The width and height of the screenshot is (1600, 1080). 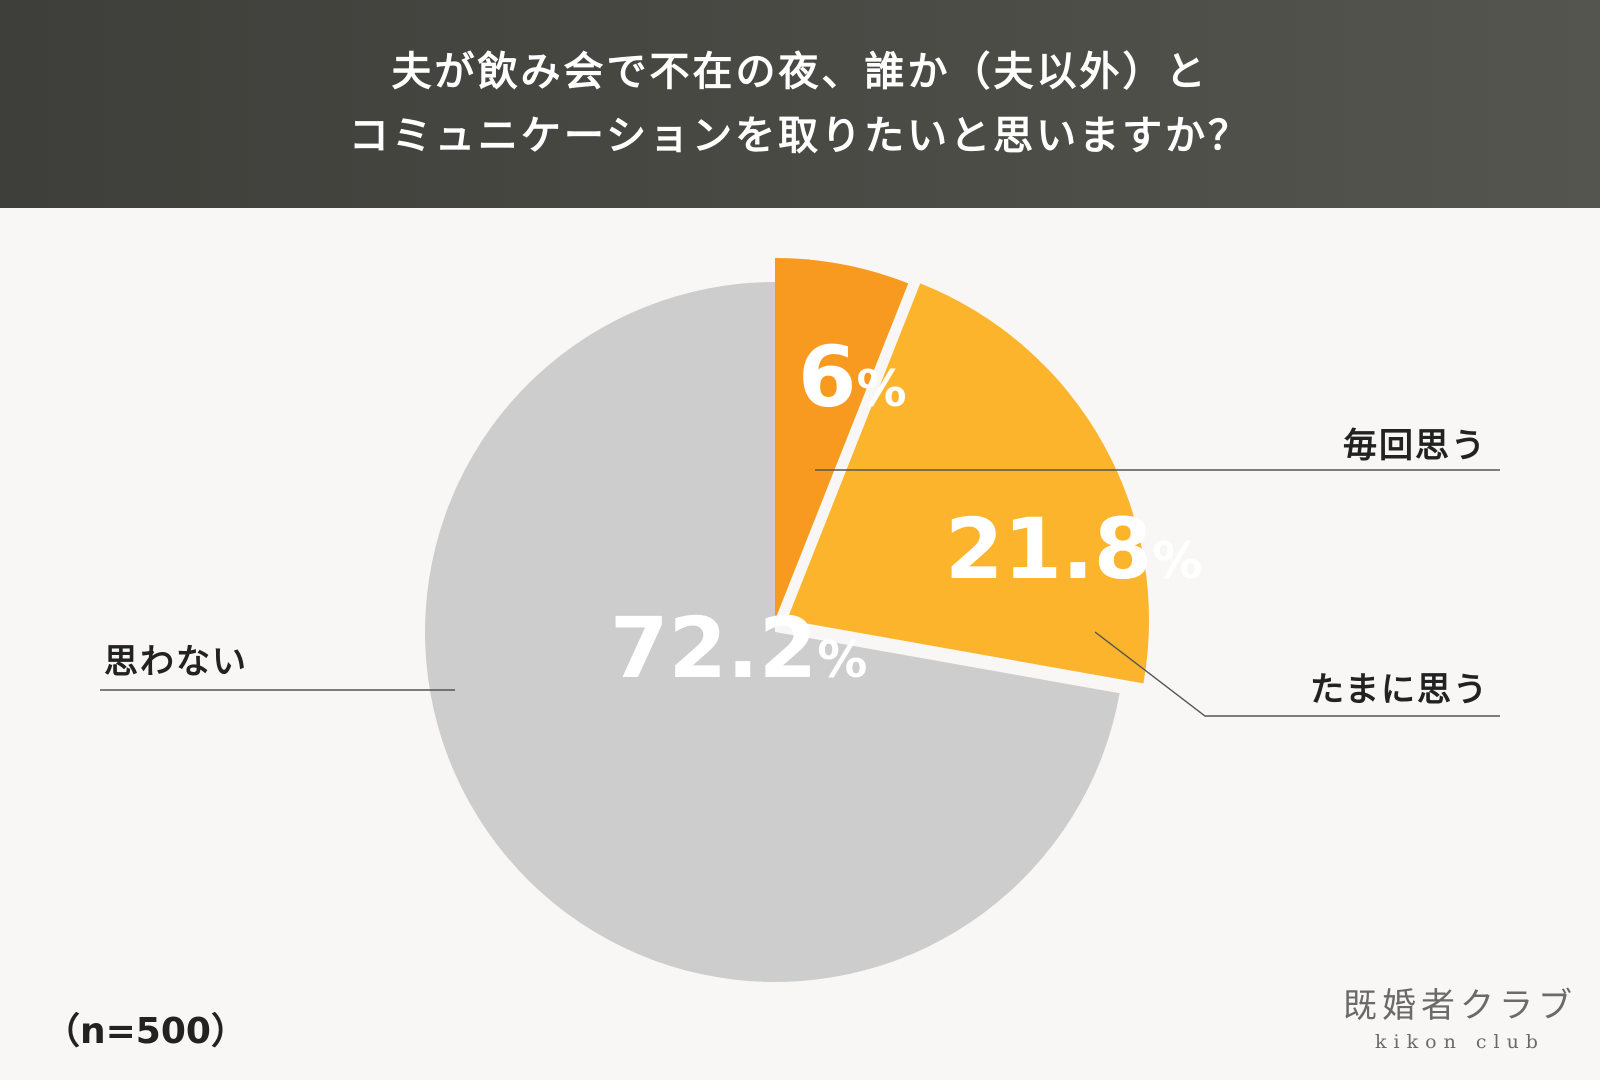 I want to click on sample-size-note: （n=500）, so click(x=145, y=1031).